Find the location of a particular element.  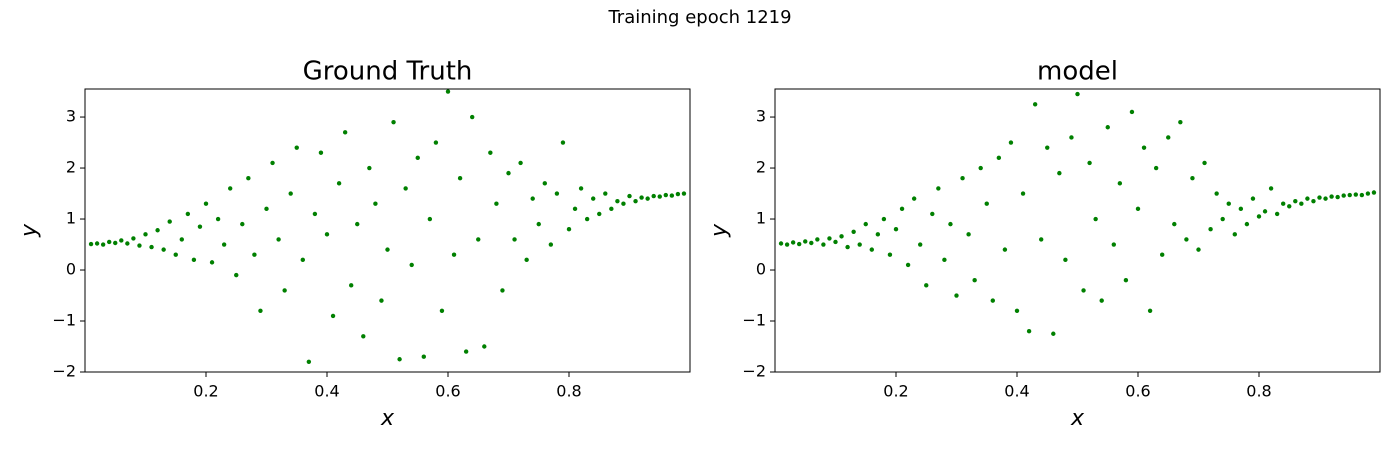

y-tick-label: −1 is located at coordinates (64, 320).